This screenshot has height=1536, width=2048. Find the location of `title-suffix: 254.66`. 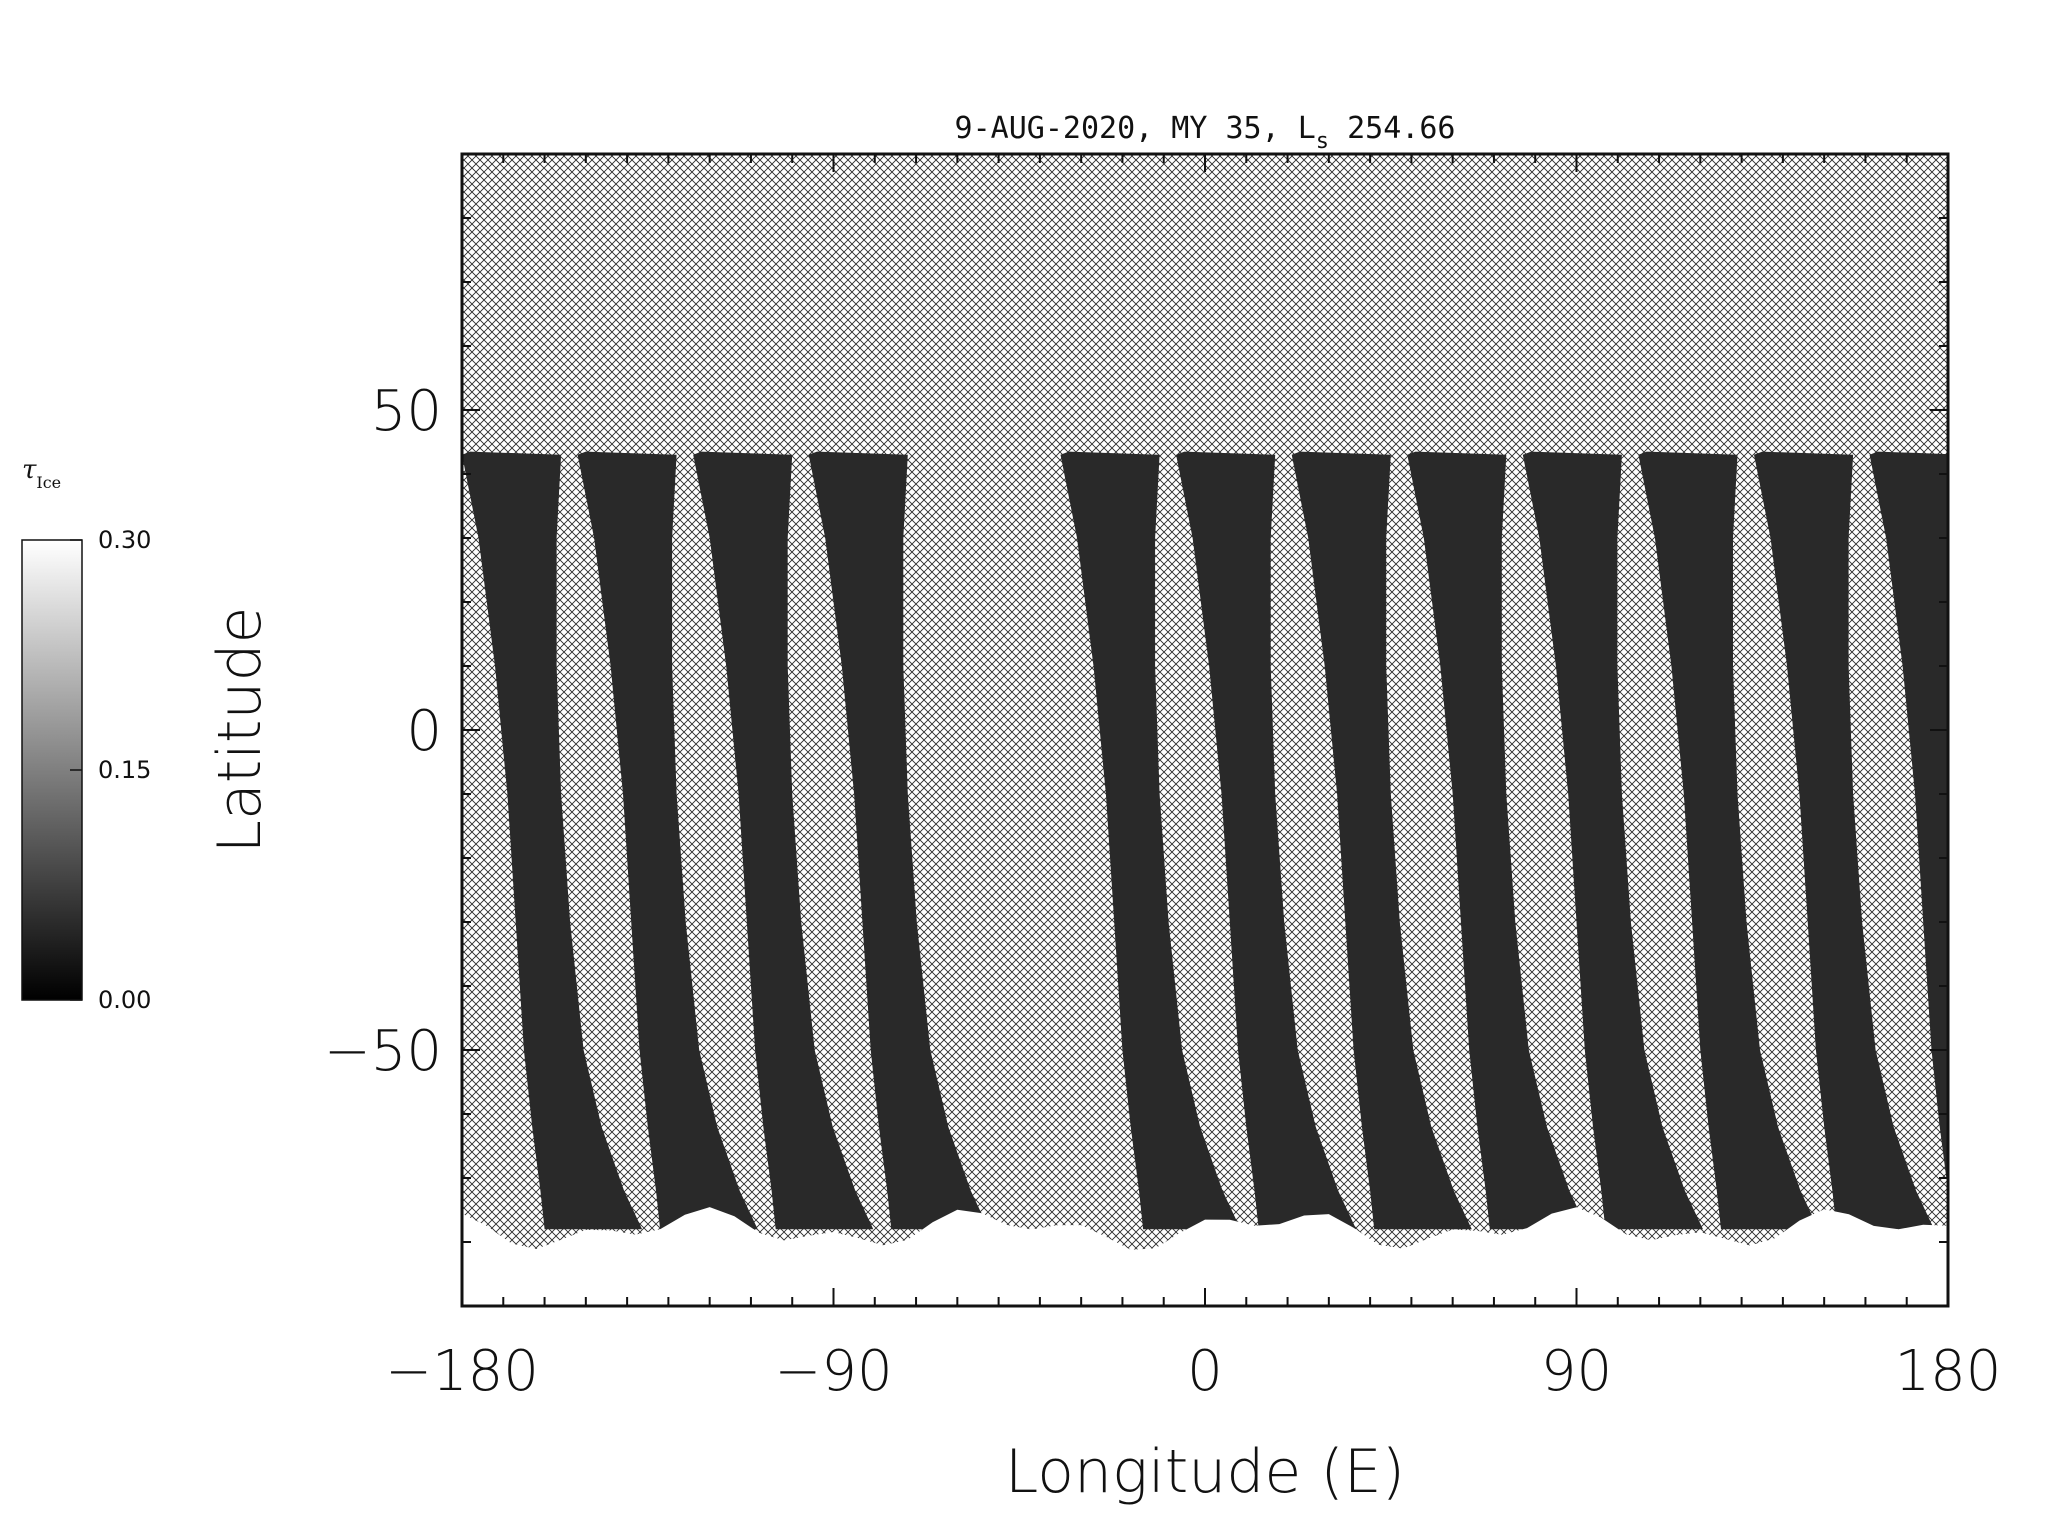

title-suffix: 254.66 is located at coordinates (1392, 128).